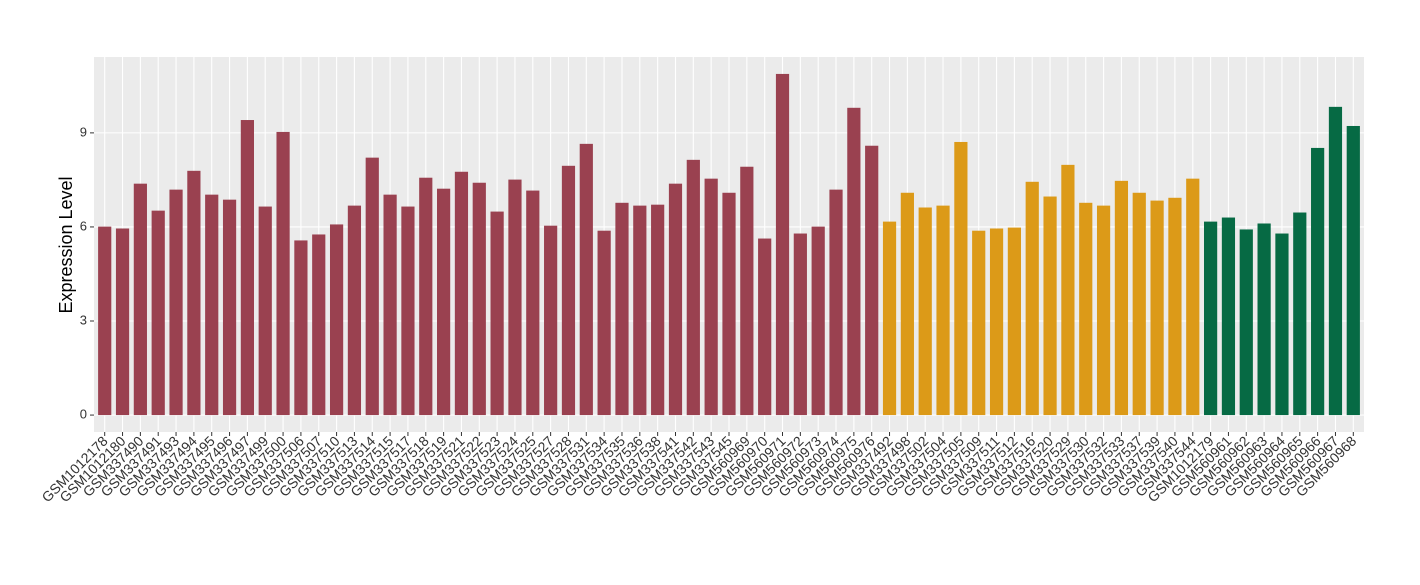 The height and width of the screenshot is (585, 1420). Describe the element at coordinates (83, 225) in the screenshot. I see `y-tick-label: 6` at that location.